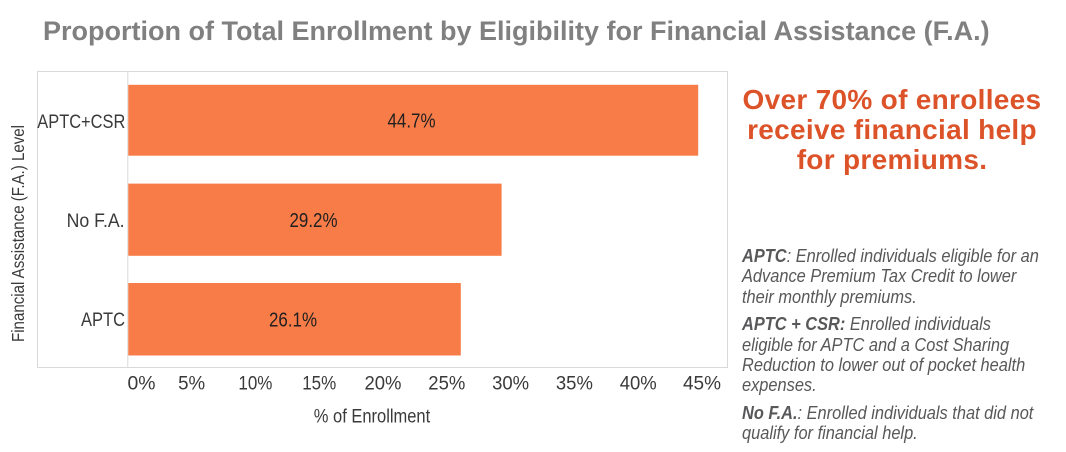 This screenshot has height=452, width=1066. What do you see at coordinates (18, 233) in the screenshot?
I see `svg-text:Financial Assistance (F.A.) Le: Financial Assistance (F.A.) Level` at bounding box center [18, 233].